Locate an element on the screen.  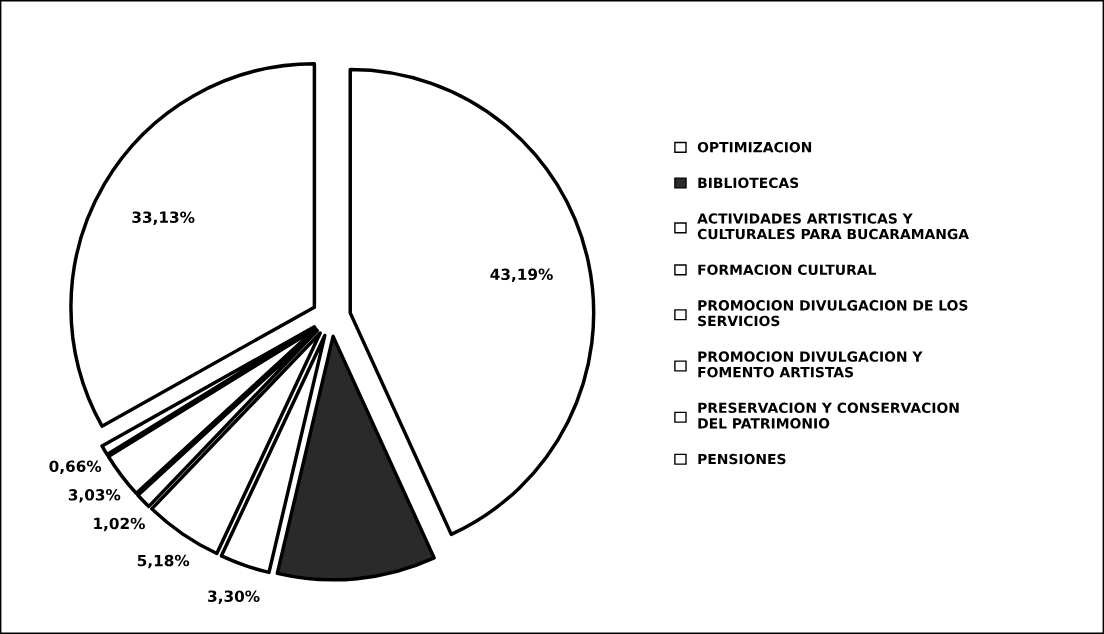
data-label: 0,66% is located at coordinates (75, 467).